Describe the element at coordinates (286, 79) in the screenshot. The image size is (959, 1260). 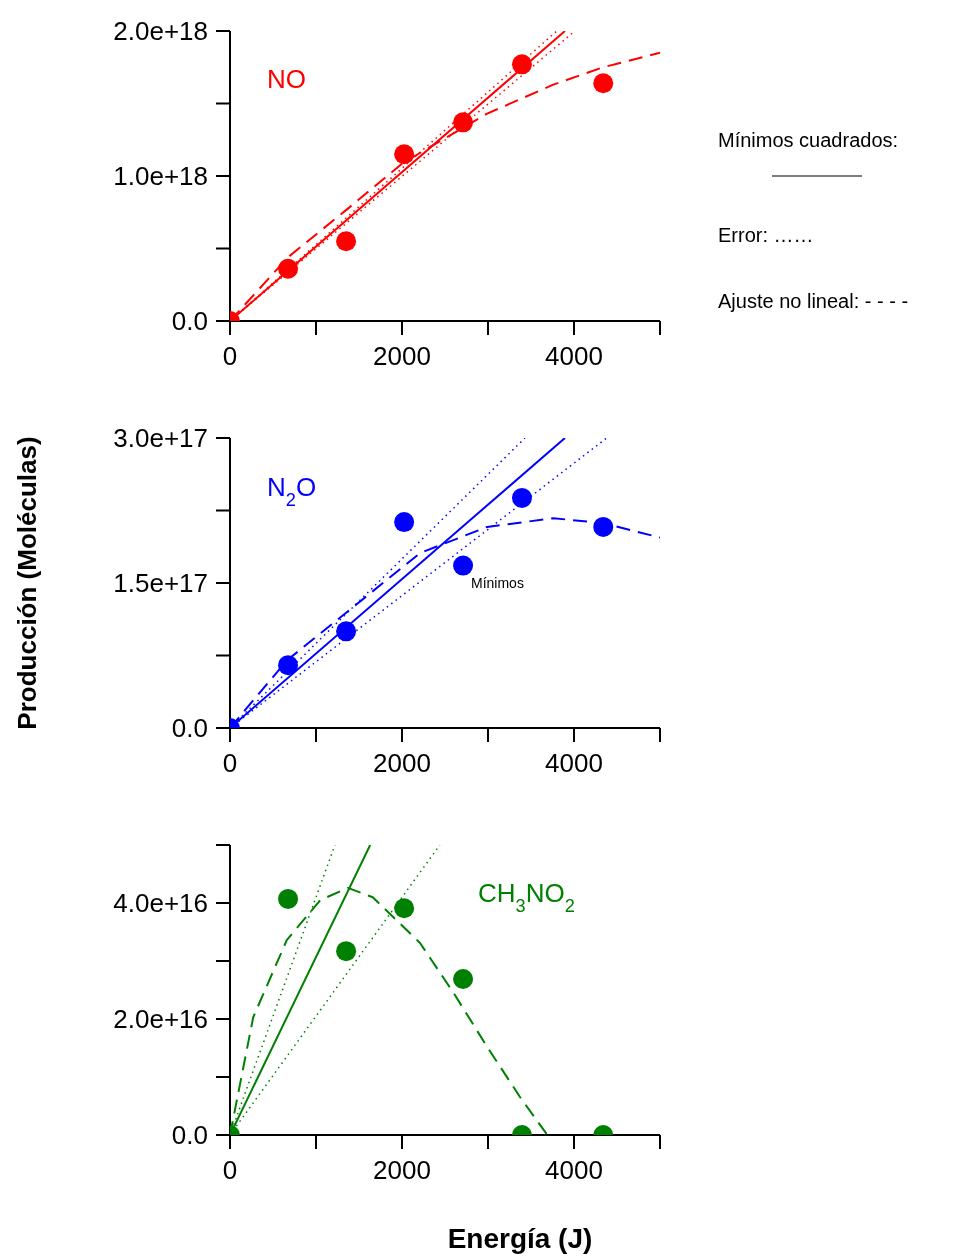
I see `text: NO` at that location.